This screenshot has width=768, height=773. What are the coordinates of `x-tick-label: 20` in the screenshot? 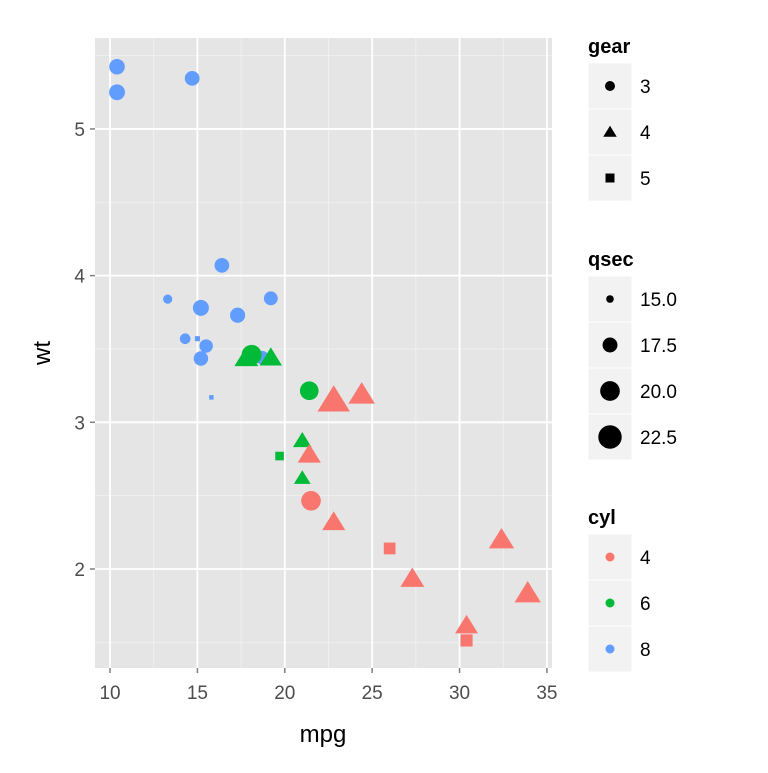 It's located at (284, 693).